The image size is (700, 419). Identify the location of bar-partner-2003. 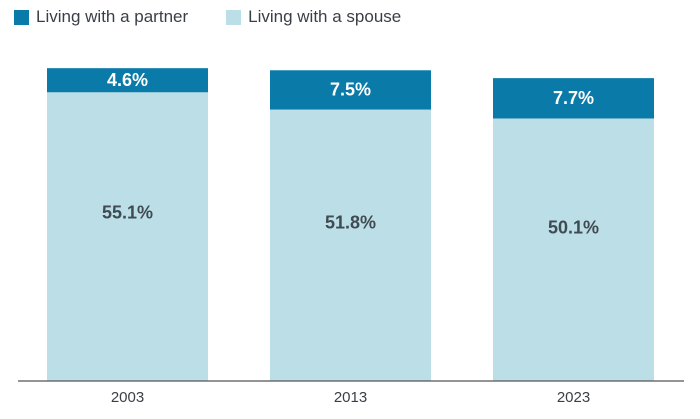
(127, 80).